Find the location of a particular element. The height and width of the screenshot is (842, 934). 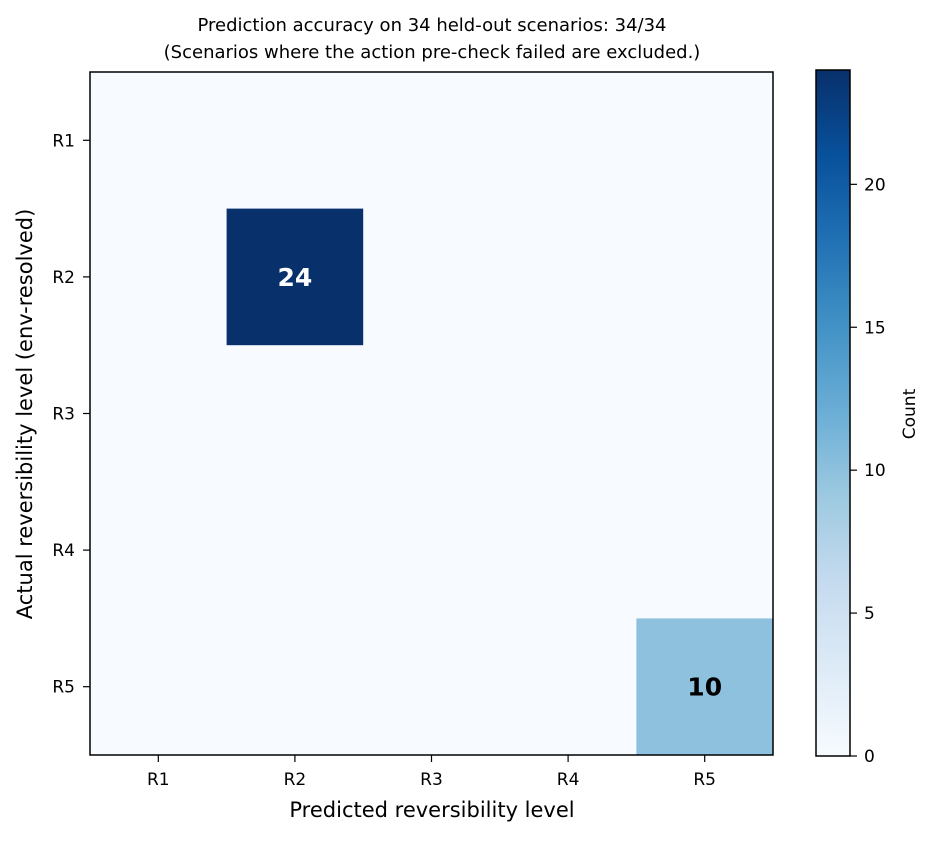

colorbar-tick-label: 5 is located at coordinates (869, 614).